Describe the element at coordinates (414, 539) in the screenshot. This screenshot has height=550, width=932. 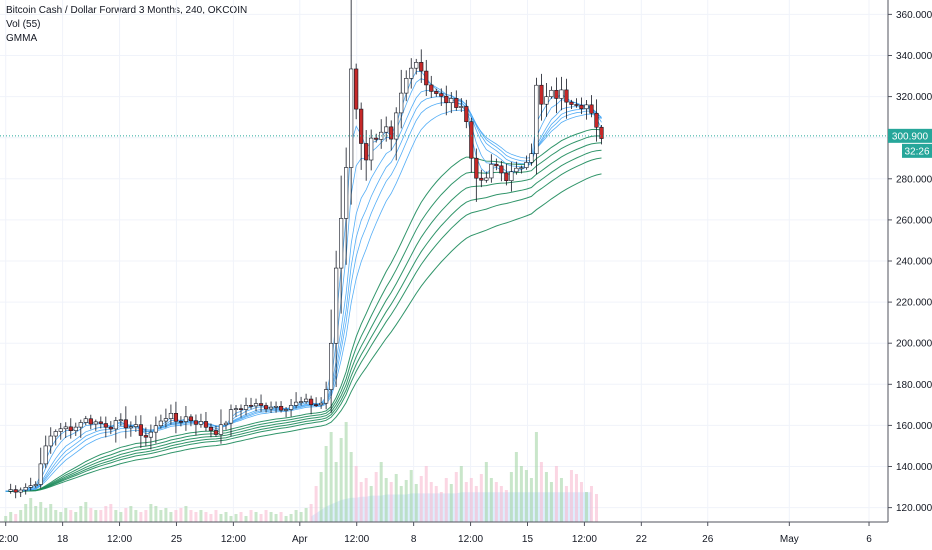
I see `x-tick-label: 8` at that location.